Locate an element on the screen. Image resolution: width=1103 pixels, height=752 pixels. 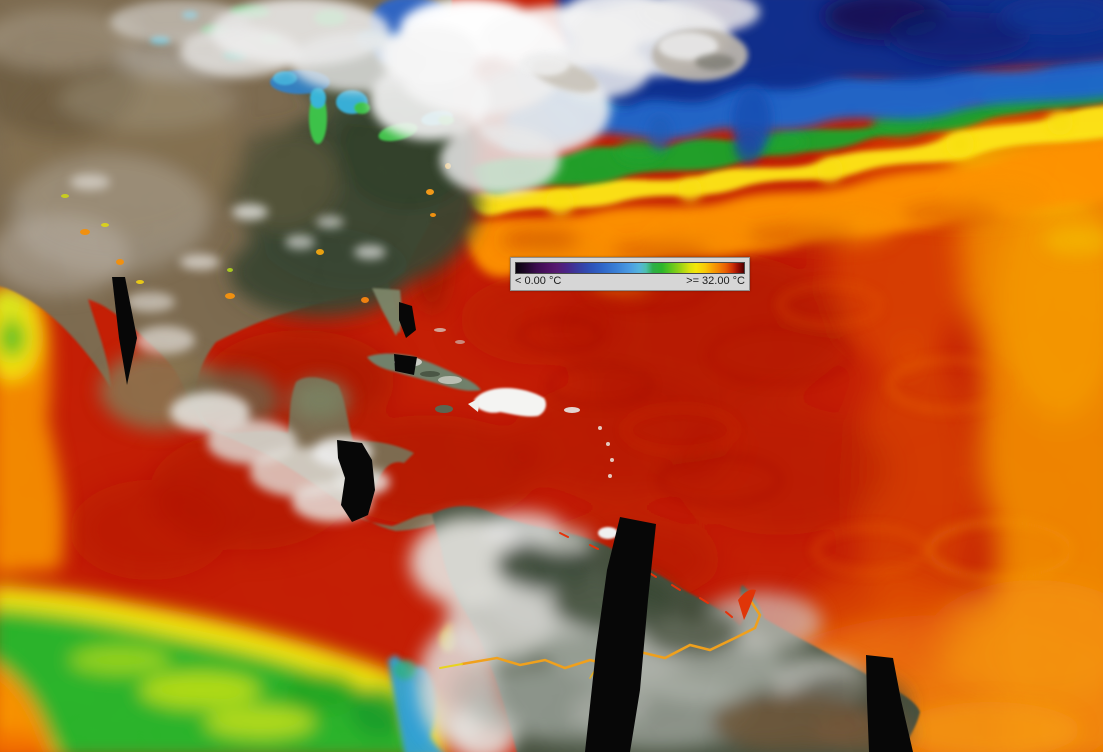
temperature-legend: < 0.00 °C >= 32.00 °C is located at coordinates (630, 274).